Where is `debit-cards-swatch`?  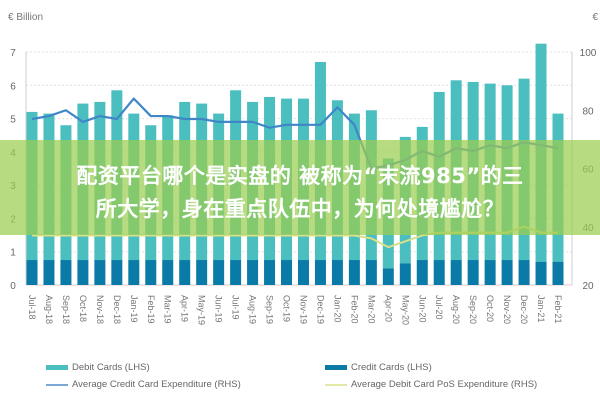
debit-cards-swatch is located at coordinates (57, 367).